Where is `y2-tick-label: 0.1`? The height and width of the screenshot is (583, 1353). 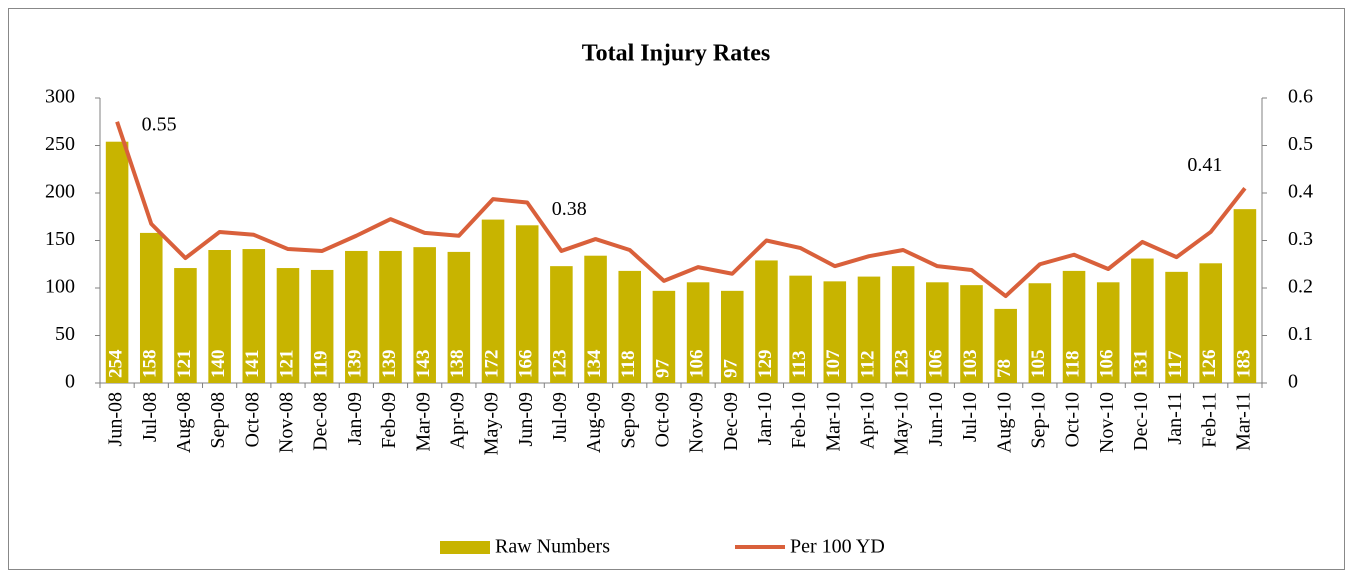 y2-tick-label: 0.1 is located at coordinates (1300, 334).